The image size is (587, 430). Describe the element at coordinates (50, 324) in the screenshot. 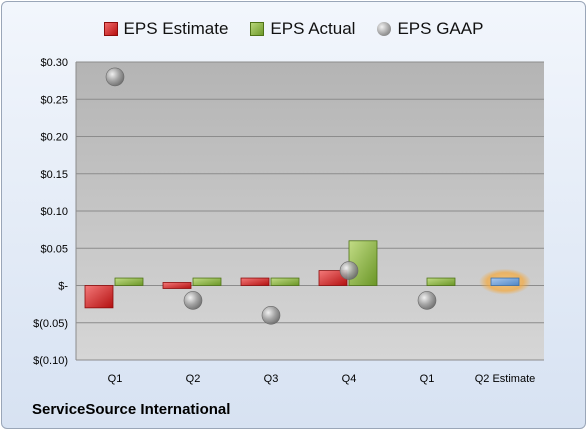

I see `y-tick-label: $(0.05)` at that location.